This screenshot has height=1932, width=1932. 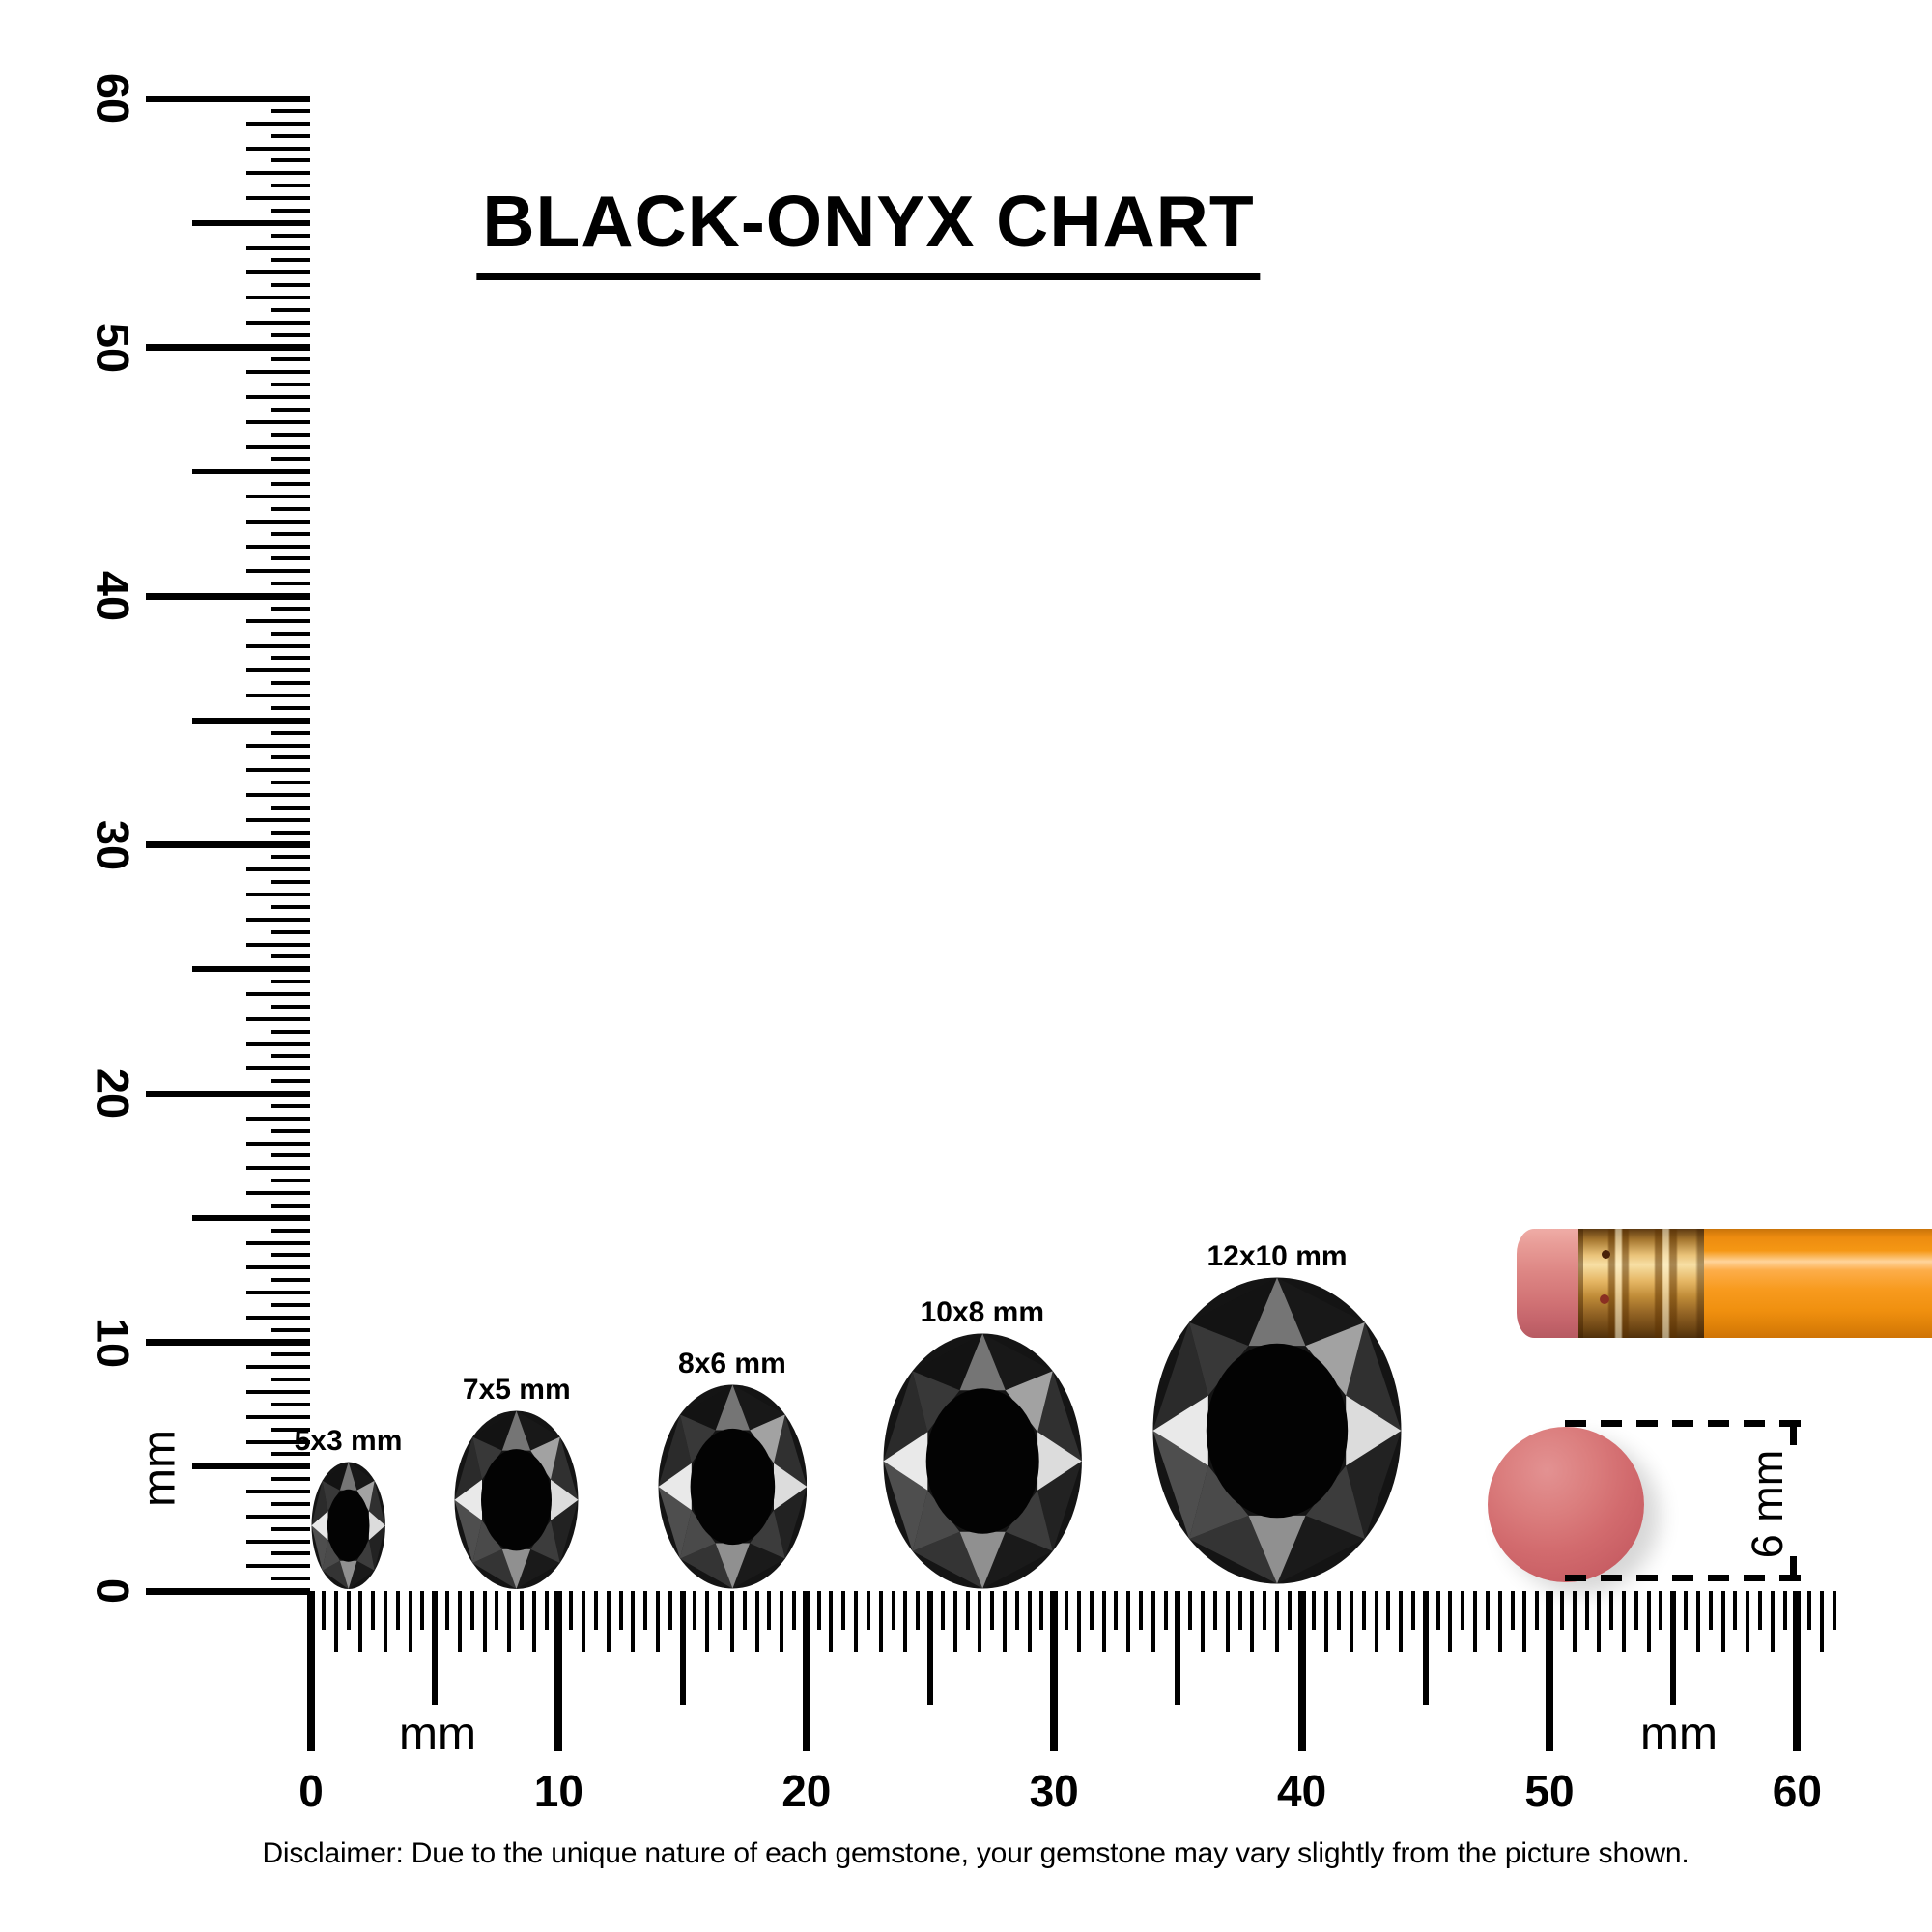 What do you see at coordinates (732, 1486) in the screenshot?
I see `gem-8x6-mm` at bounding box center [732, 1486].